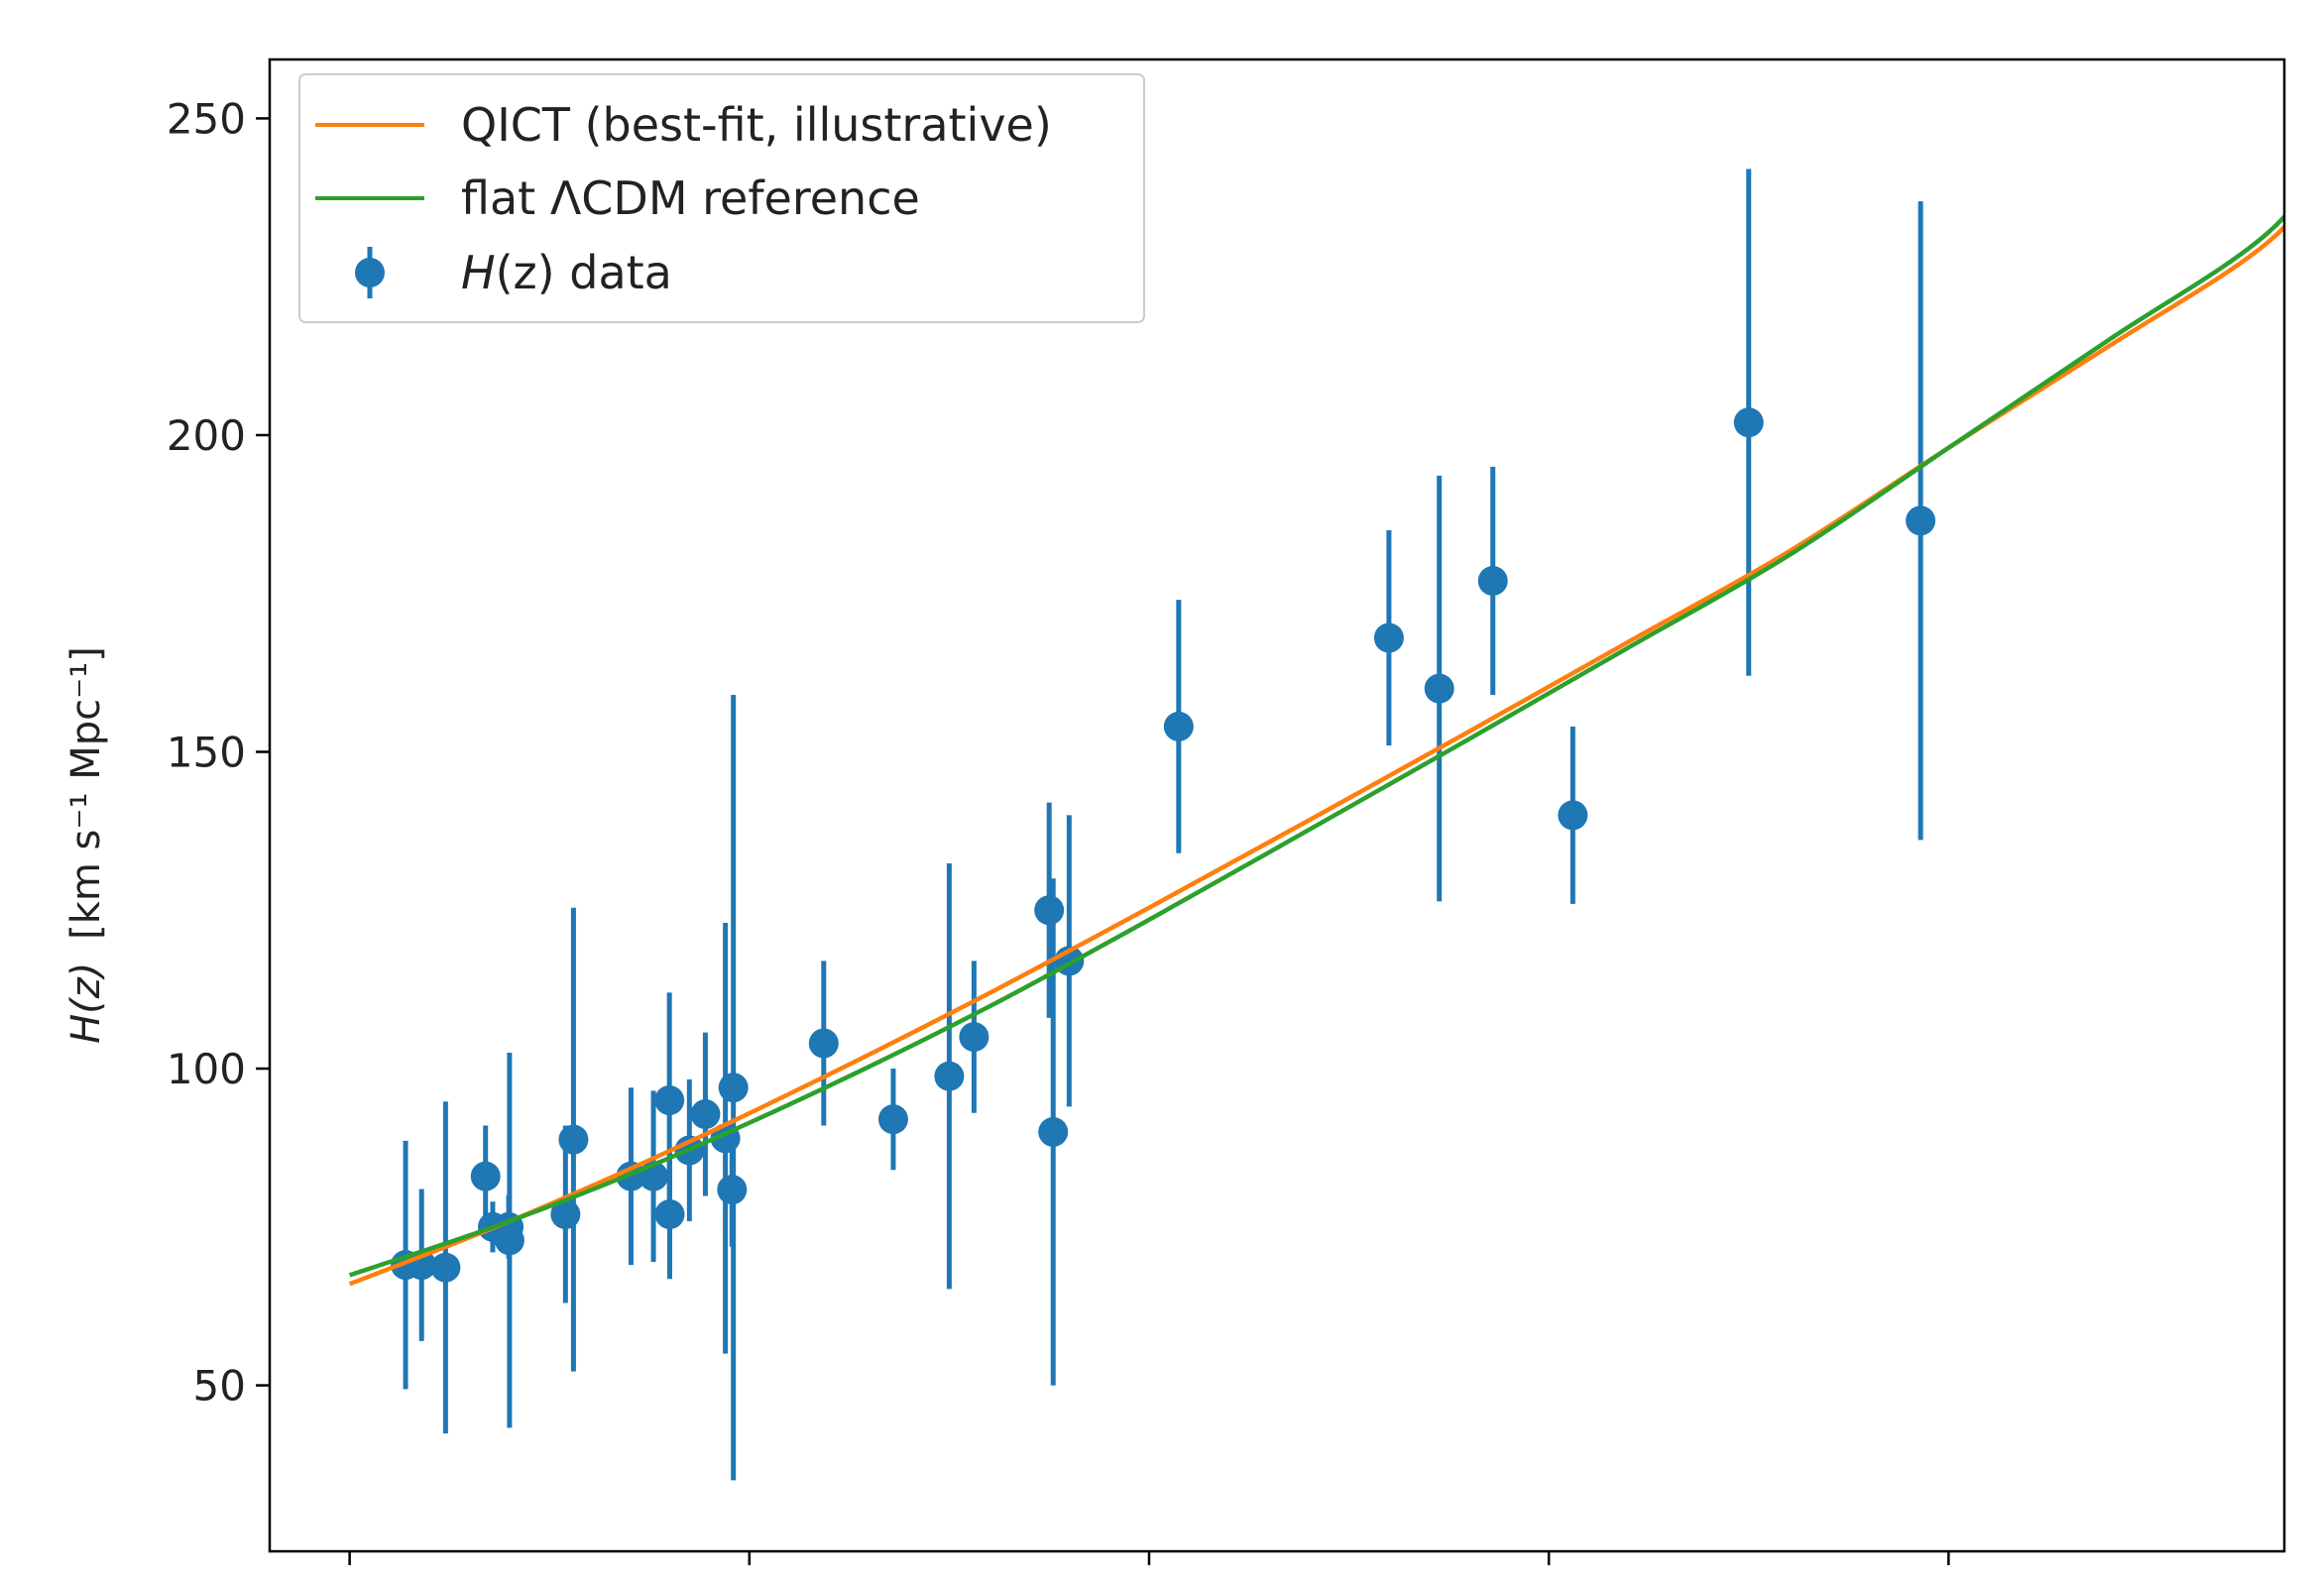 The image size is (2324, 1588). What do you see at coordinates (478, 272) in the screenshot?
I see `legend-label-data-symbol: H` at bounding box center [478, 272].